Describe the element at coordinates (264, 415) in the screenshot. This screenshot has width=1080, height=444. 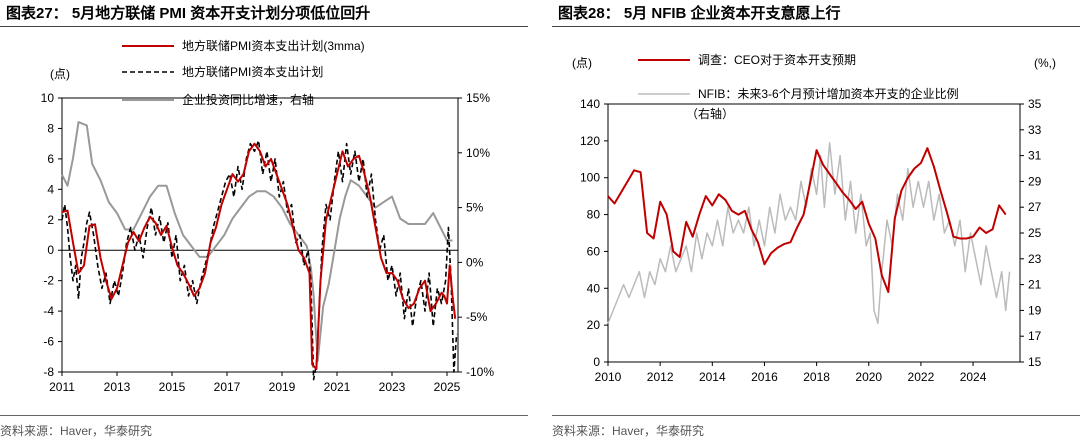
I see `left-source-rule` at that location.